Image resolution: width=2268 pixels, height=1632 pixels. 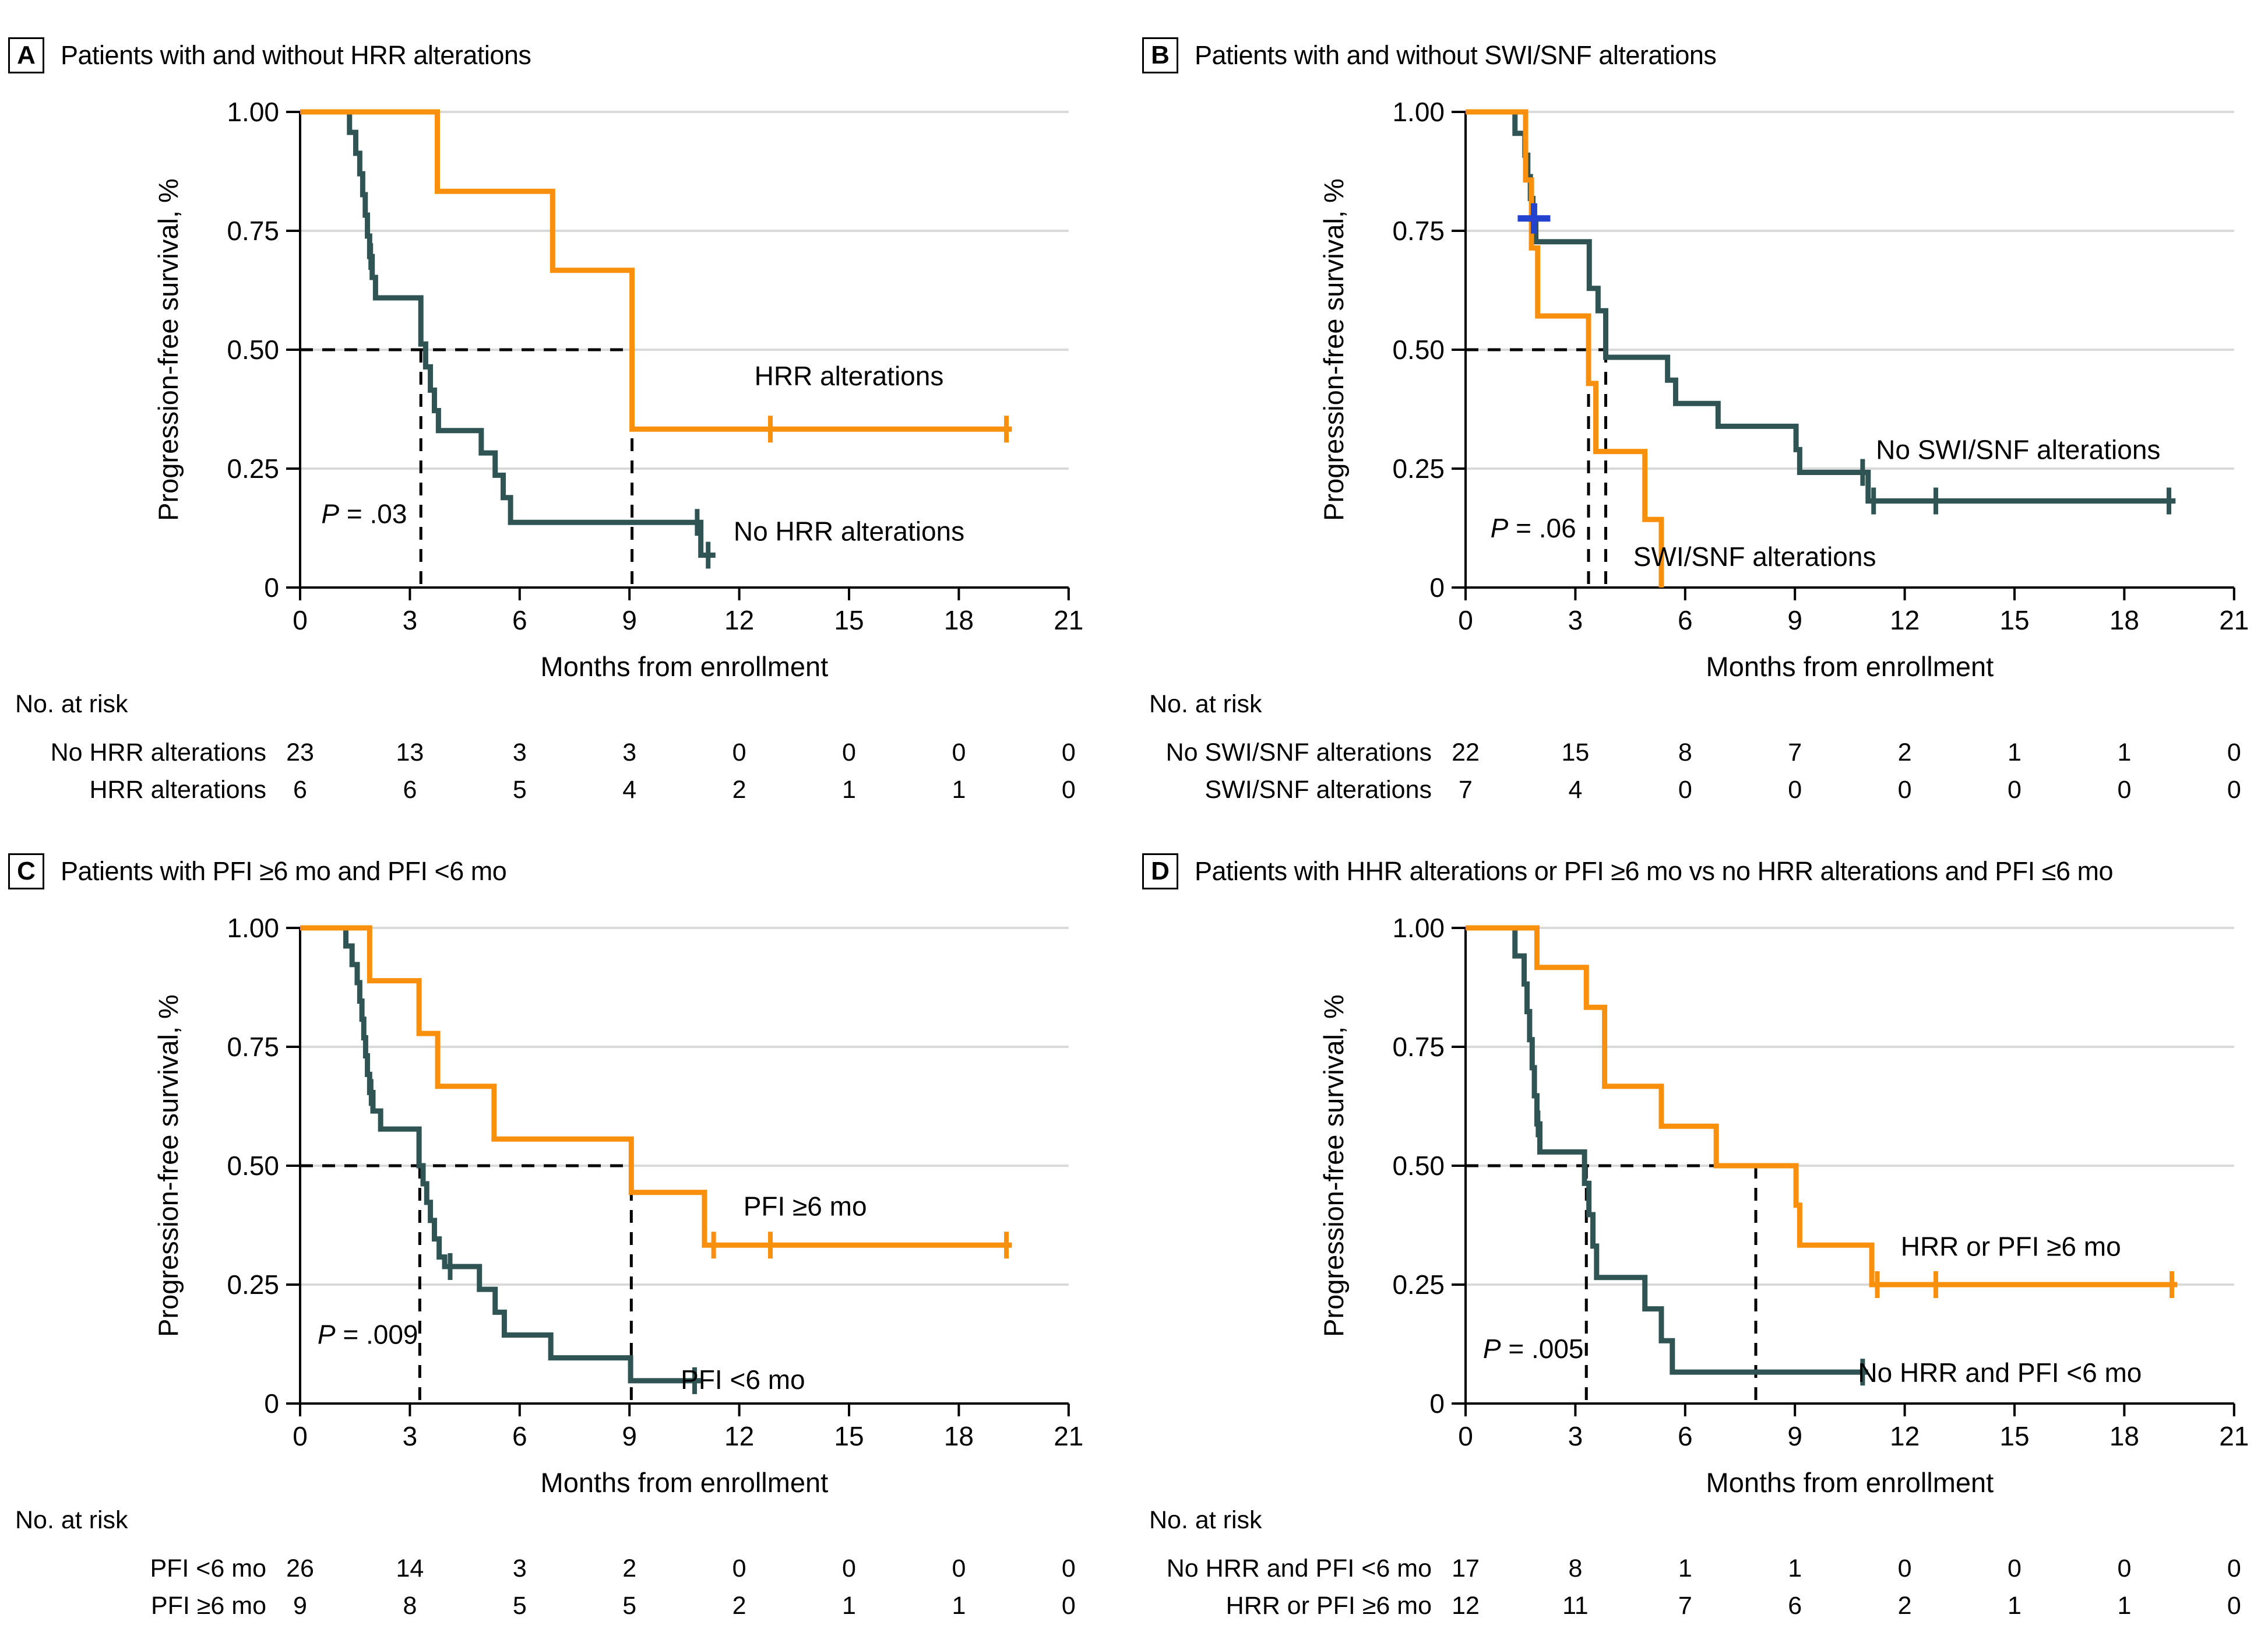 What do you see at coordinates (1534, 528) in the screenshot?
I see `p-value: P = .06` at bounding box center [1534, 528].